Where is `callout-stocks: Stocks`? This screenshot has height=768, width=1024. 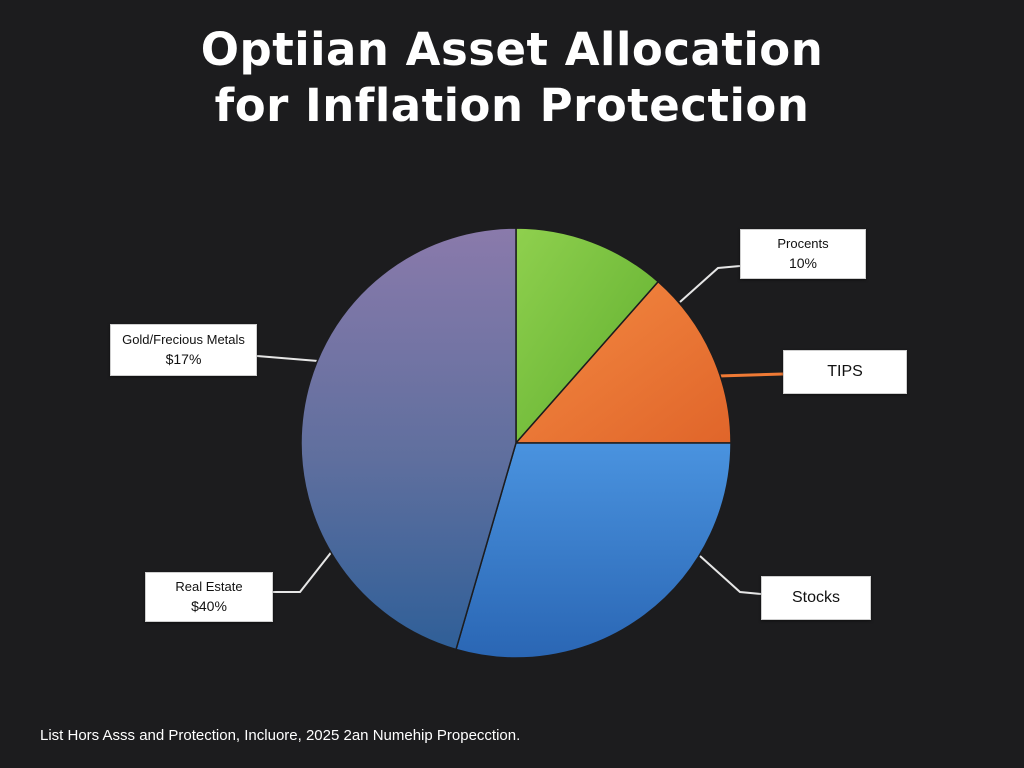
callout-stocks: Stocks is located at coordinates (816, 598).